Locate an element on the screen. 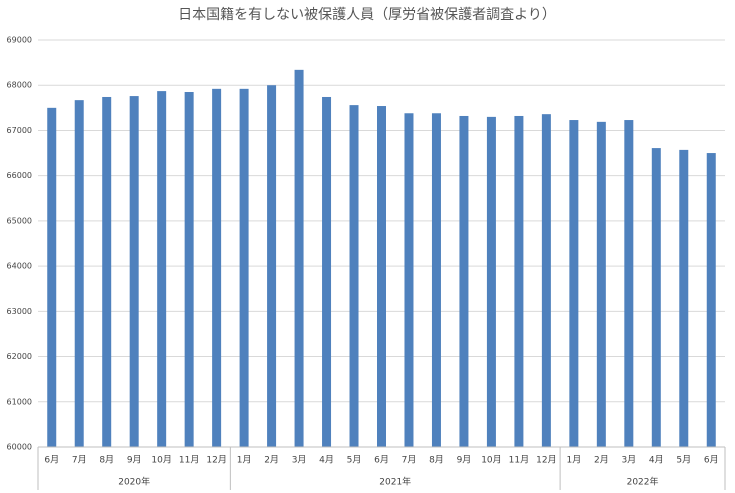 This screenshot has width=735, height=493. y-tick-label: 60000 is located at coordinates (19, 447).